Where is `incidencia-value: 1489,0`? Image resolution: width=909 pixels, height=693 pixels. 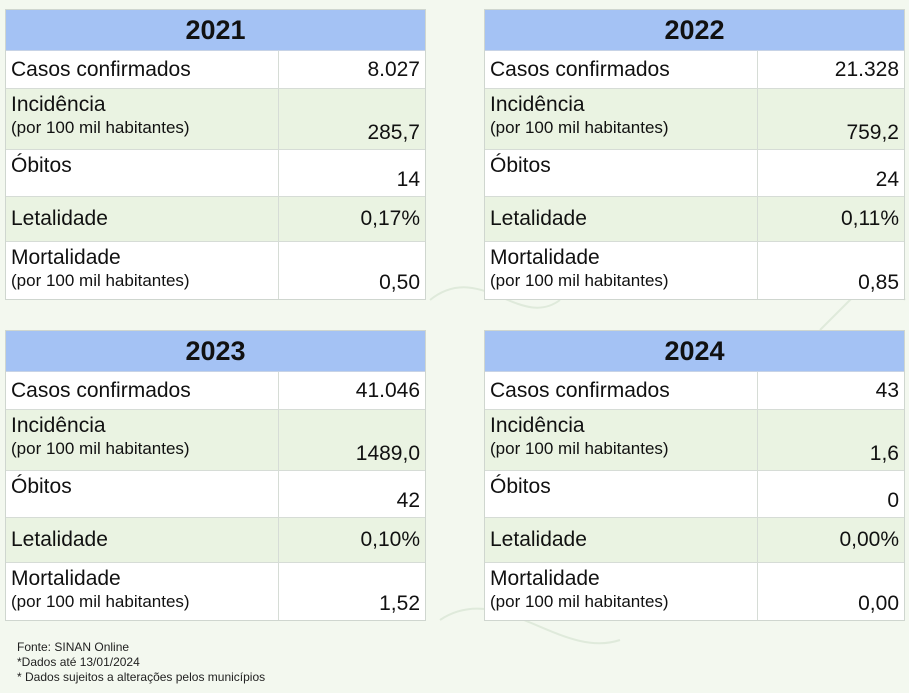 incidencia-value: 1489,0 is located at coordinates (387, 453).